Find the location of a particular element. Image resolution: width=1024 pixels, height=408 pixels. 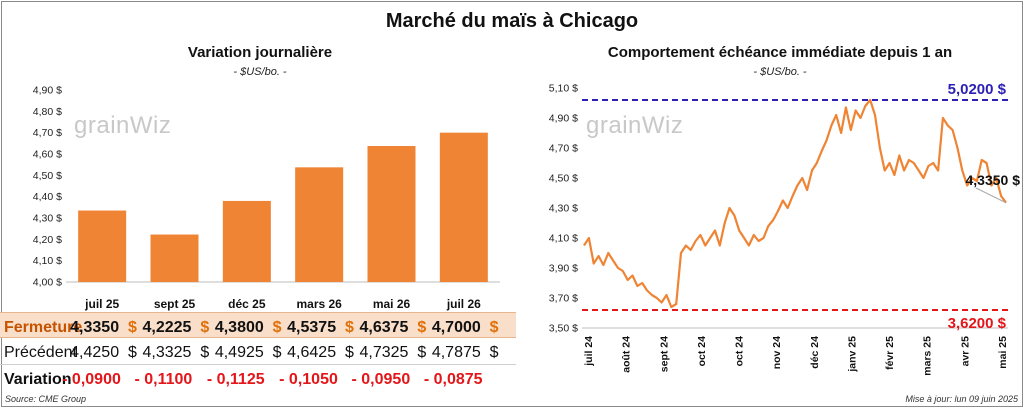

table-cell: - 0,0875 is located at coordinates (453, 379).